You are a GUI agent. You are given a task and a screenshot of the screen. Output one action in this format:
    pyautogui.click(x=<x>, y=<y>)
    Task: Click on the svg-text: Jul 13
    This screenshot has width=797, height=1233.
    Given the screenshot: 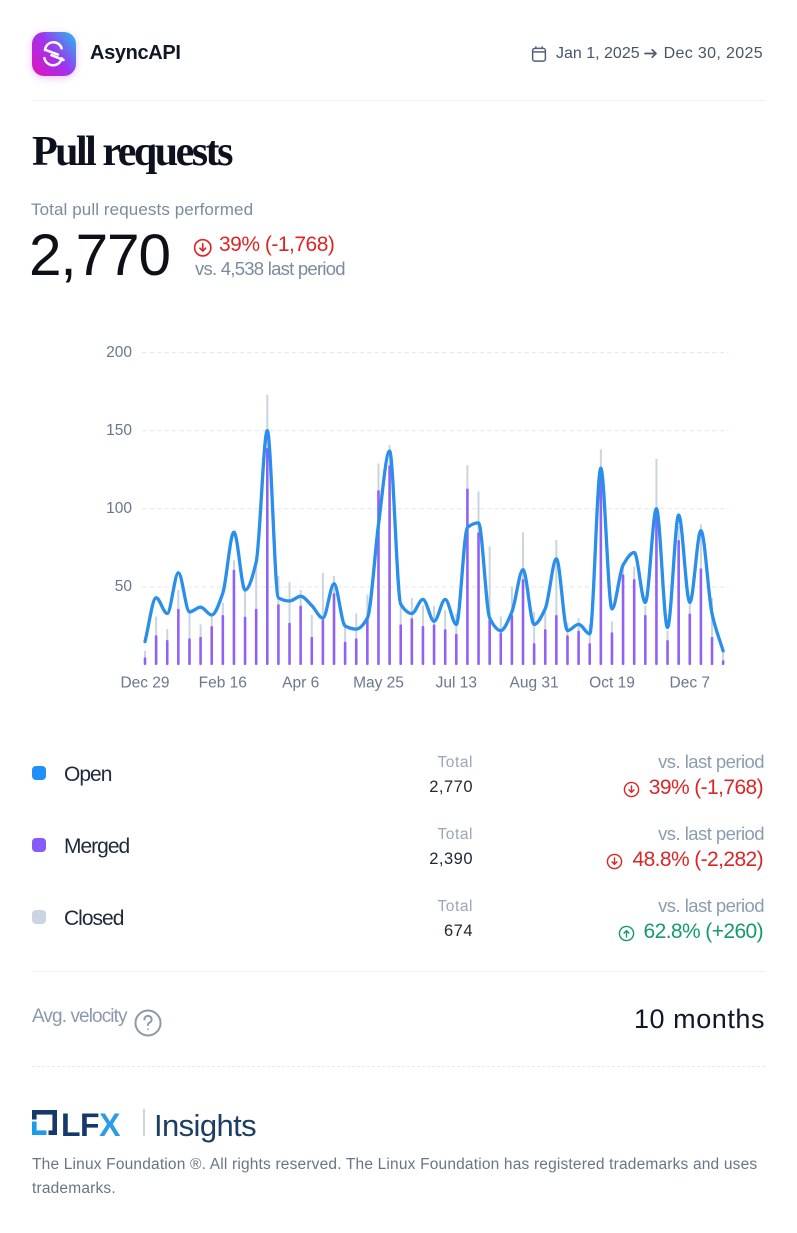 What is the action you would take?
    pyautogui.click(x=456, y=682)
    